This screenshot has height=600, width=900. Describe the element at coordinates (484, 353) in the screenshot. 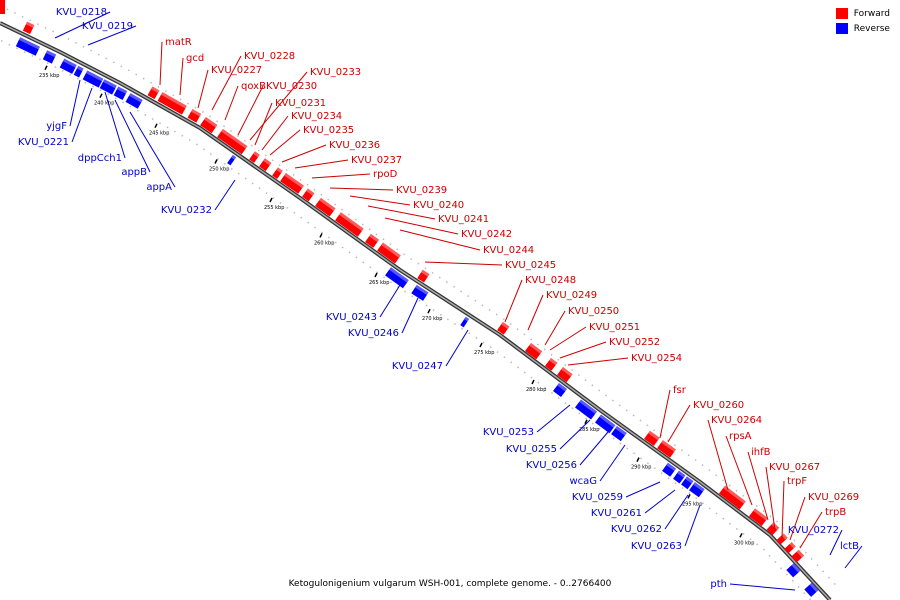

I see `tick-label: 275 kbp` at that location.